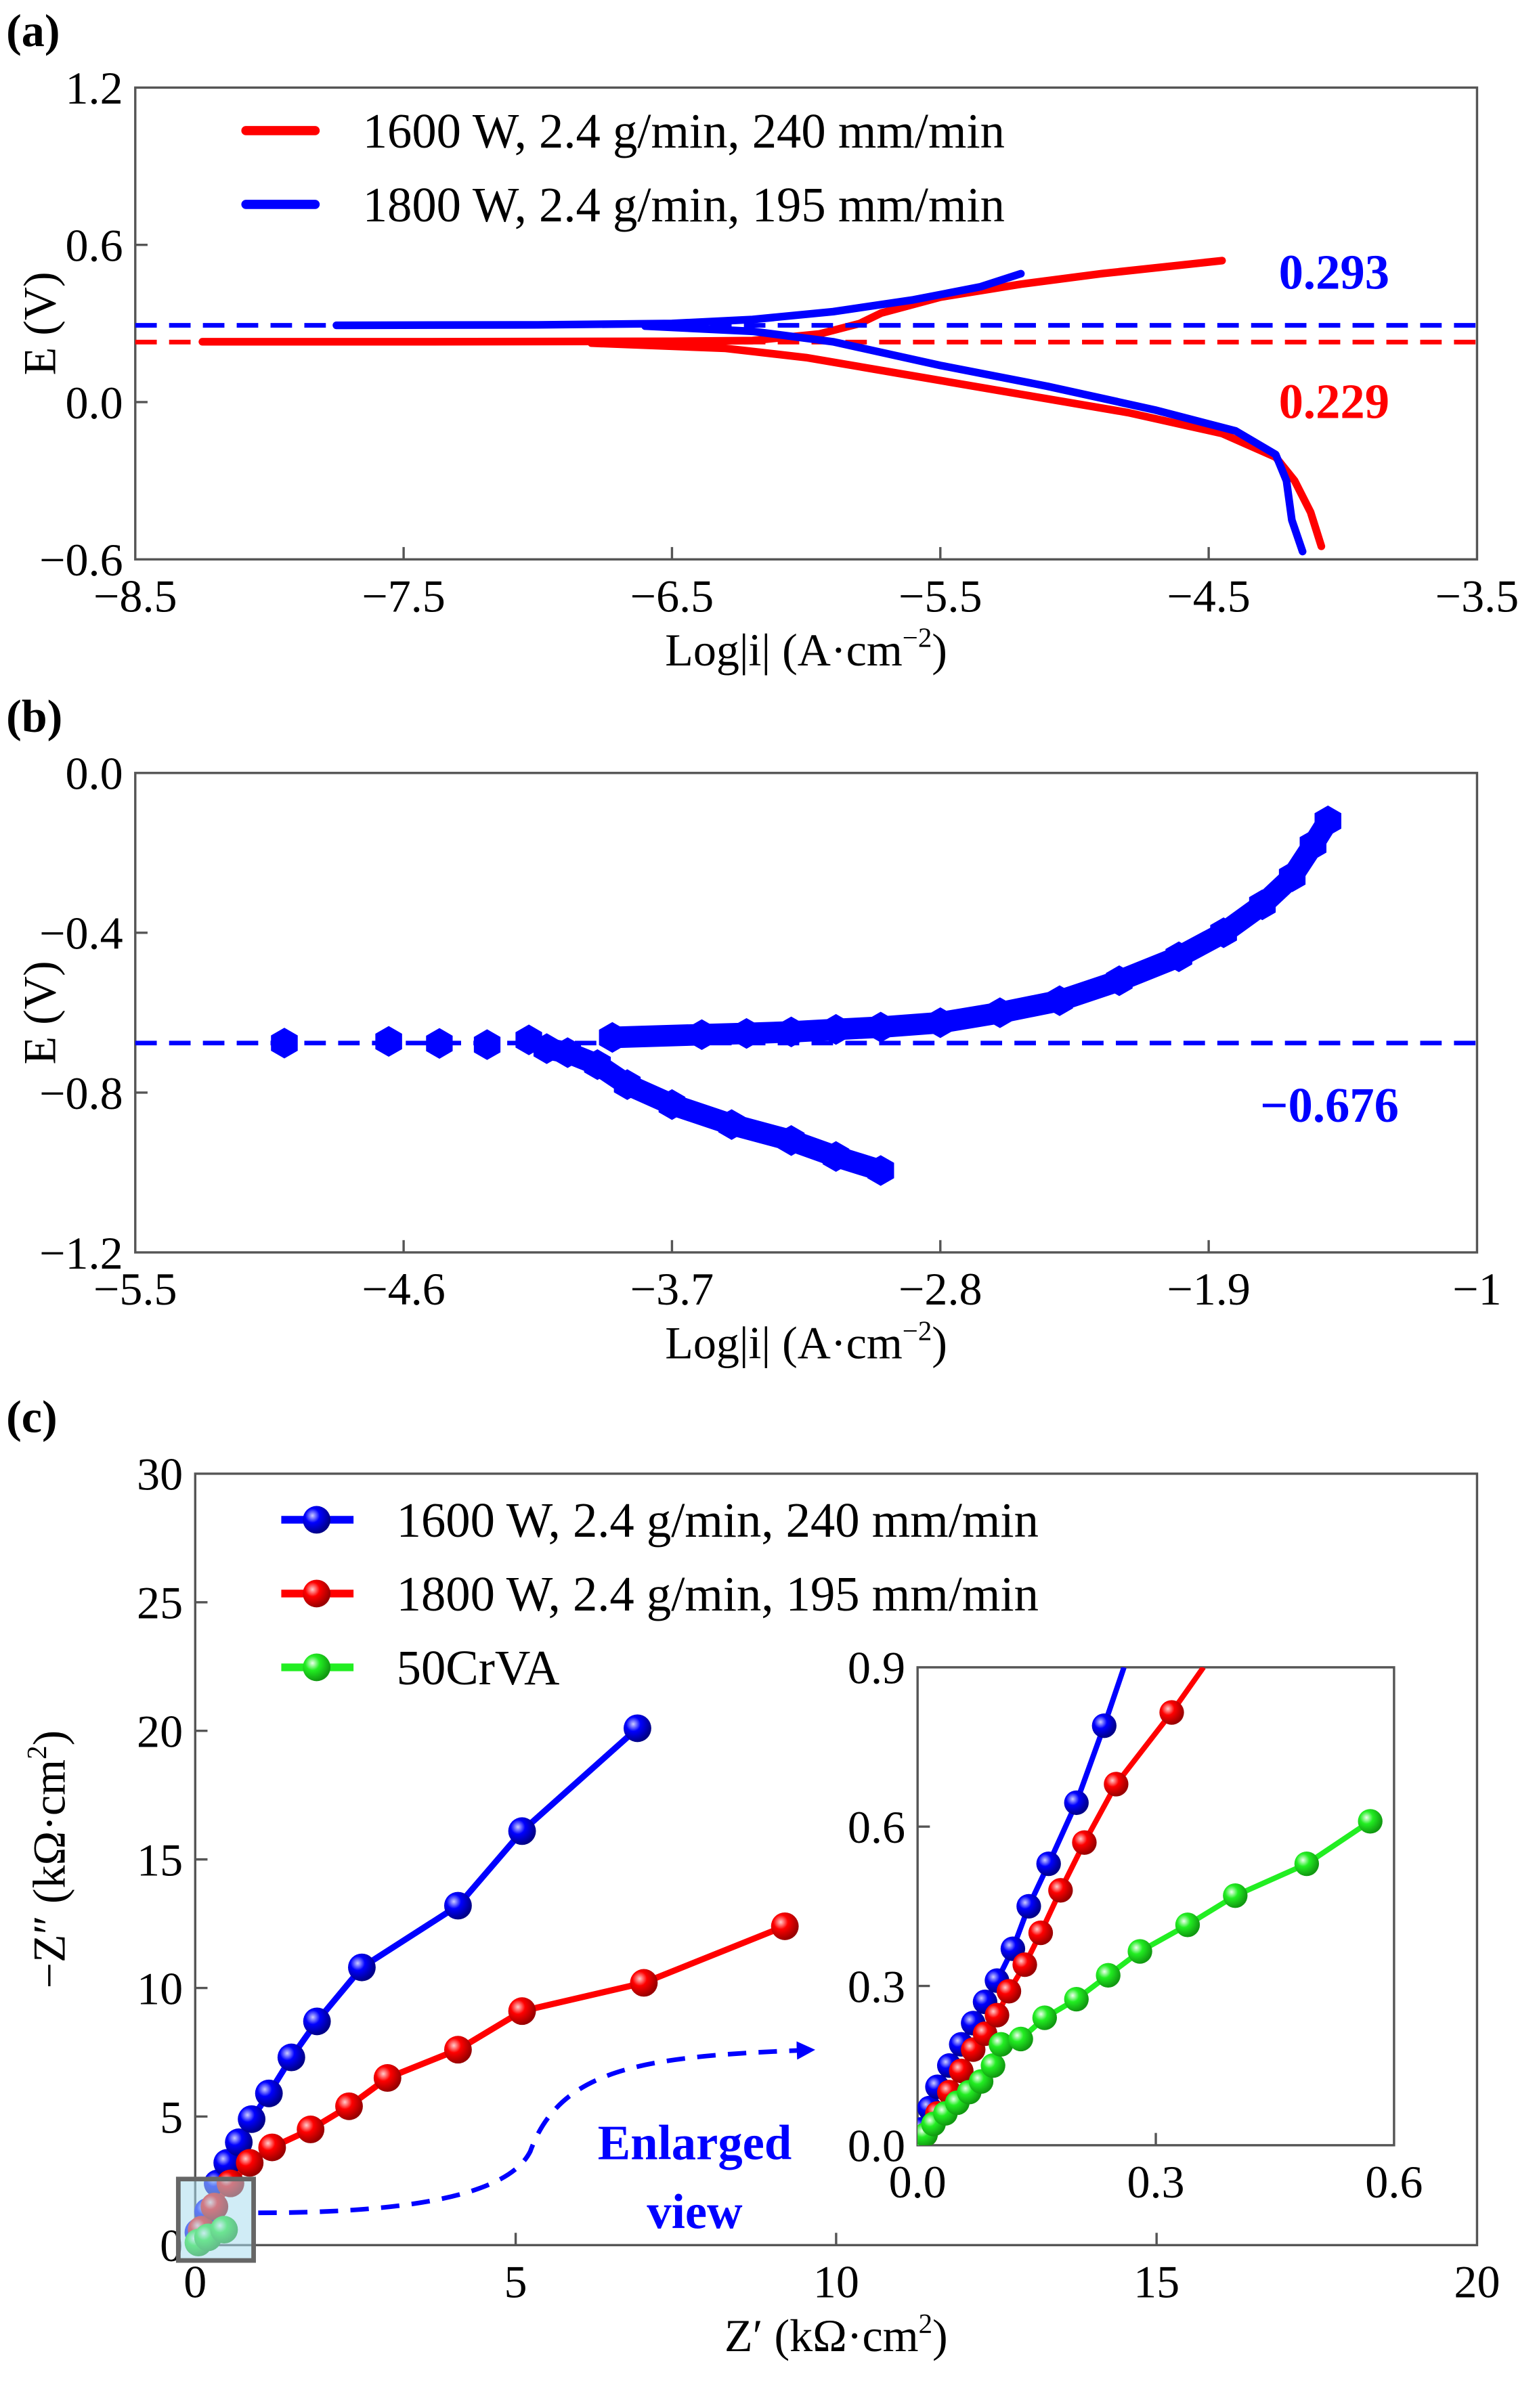 The width and height of the screenshot is (1537, 2408). I want to click on x-tick-label: 0.6, so click(1394, 2182).